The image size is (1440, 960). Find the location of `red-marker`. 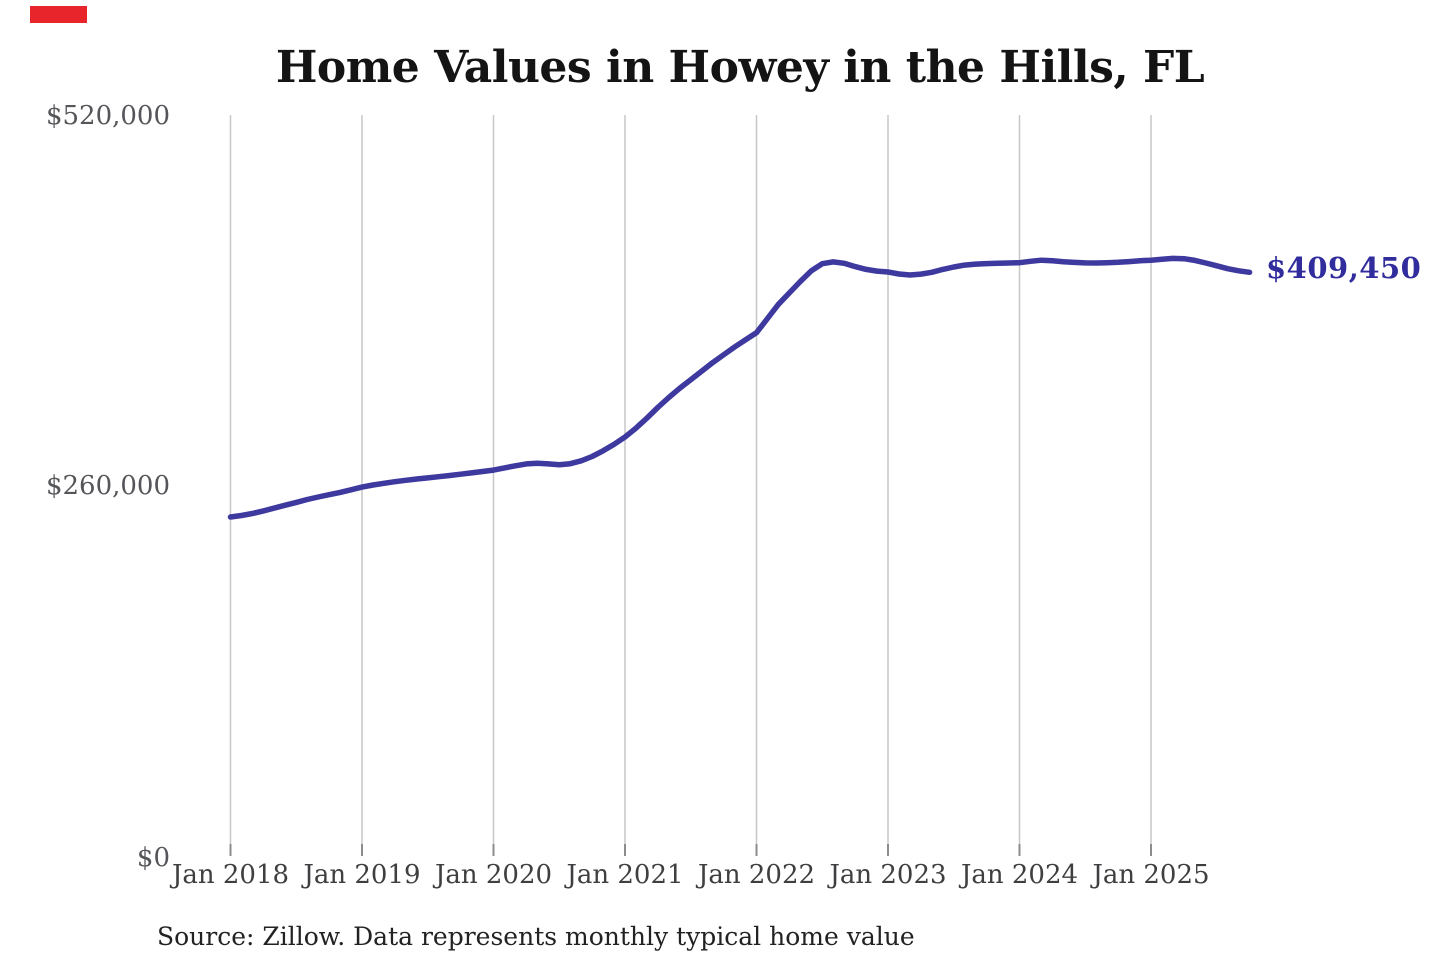

red-marker is located at coordinates (58, 14).